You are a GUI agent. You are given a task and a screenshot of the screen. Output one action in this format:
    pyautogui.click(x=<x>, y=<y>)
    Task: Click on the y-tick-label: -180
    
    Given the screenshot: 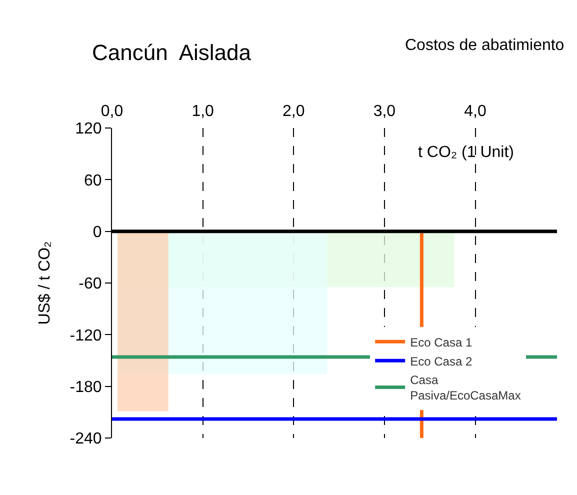 What is the action you would take?
    pyautogui.click(x=86, y=387)
    